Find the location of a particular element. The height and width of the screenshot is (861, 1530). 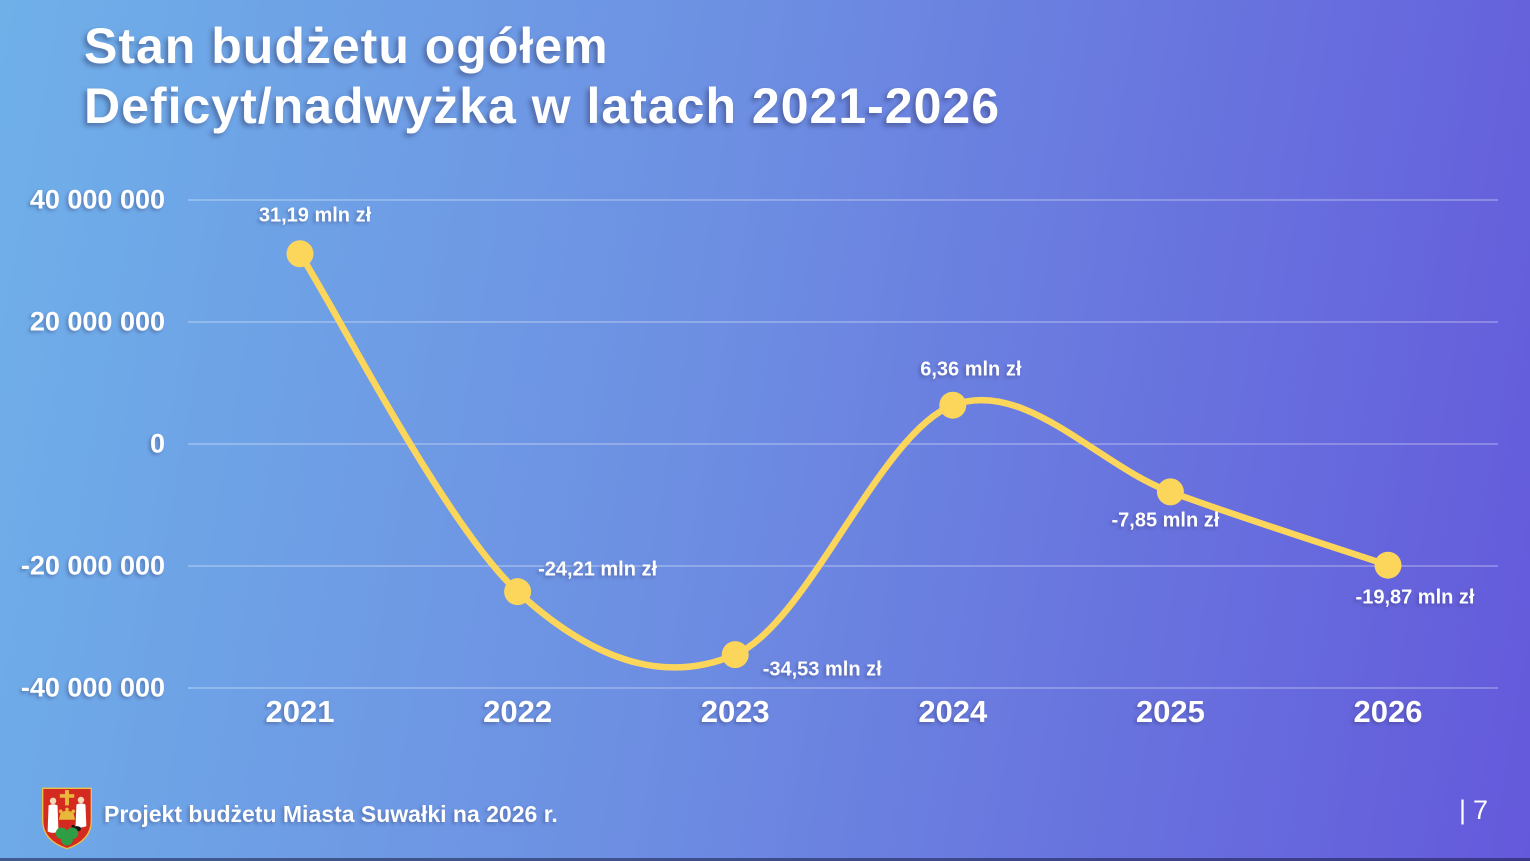

data-point-2021 is located at coordinates (300, 254).